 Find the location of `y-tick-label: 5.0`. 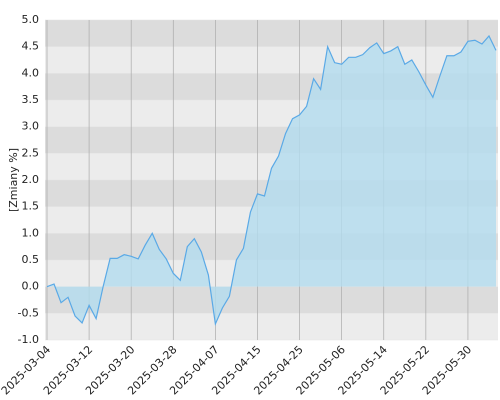

y-tick-label: 5.0 is located at coordinates (31, 19).